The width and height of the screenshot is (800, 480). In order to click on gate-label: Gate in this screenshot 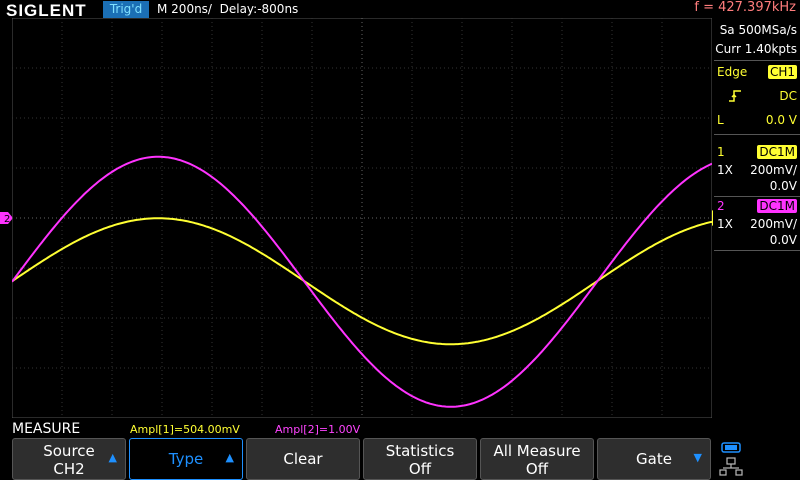, I will do `click(654, 459)`.